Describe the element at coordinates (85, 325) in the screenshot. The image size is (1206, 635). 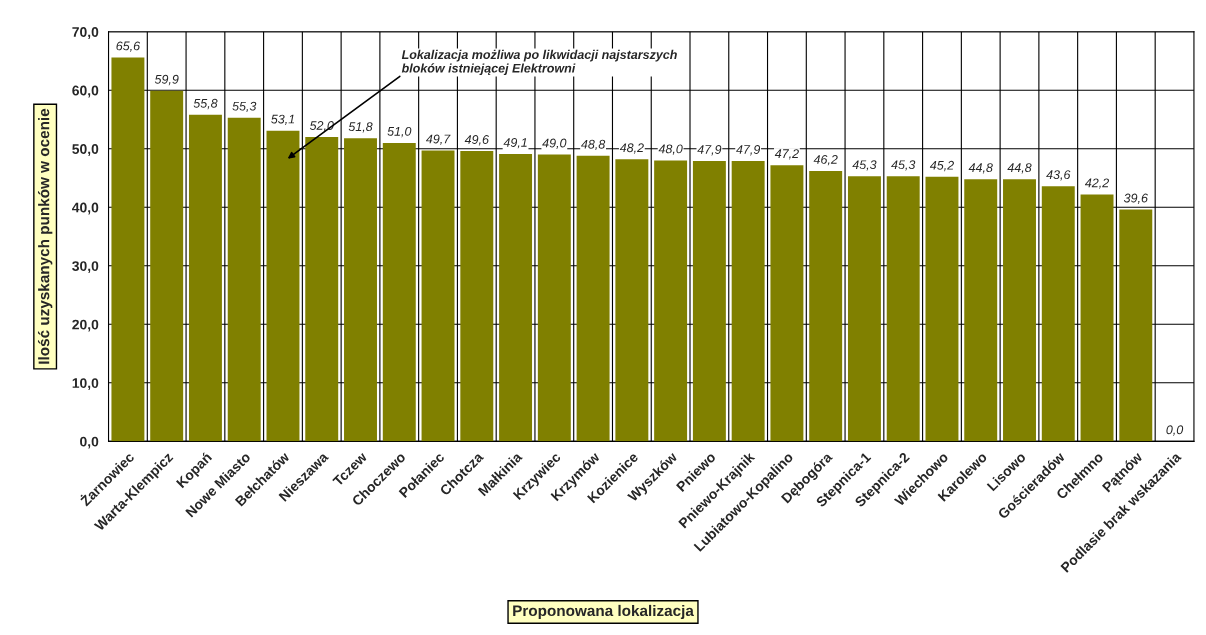
I see `y-tick-label: 20,0` at that location.